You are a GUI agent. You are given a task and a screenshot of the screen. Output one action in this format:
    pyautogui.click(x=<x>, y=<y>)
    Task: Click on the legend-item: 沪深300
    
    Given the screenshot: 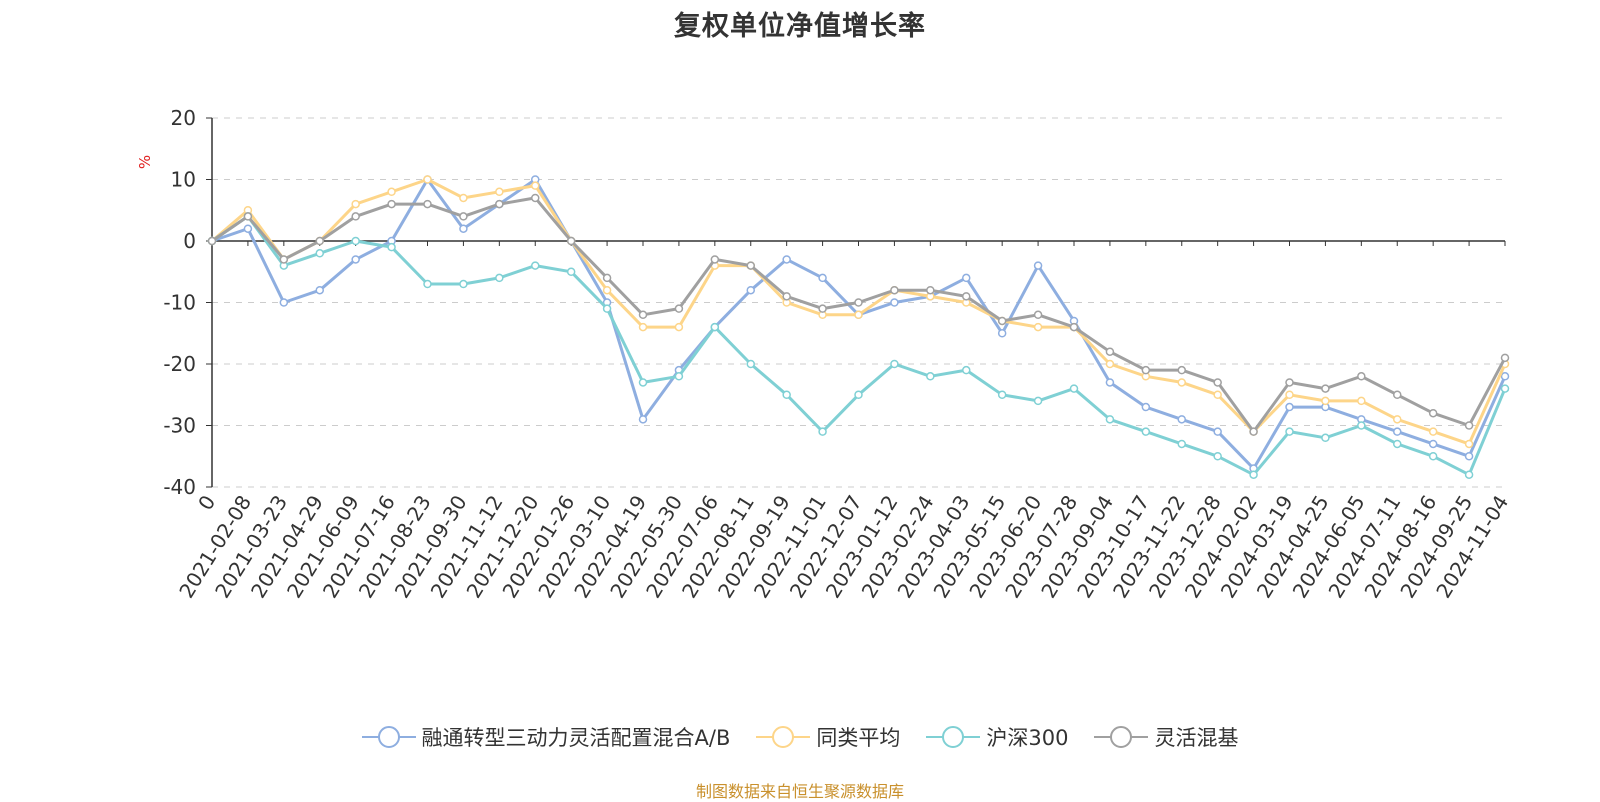 What is the action you would take?
    pyautogui.click(x=997, y=737)
    